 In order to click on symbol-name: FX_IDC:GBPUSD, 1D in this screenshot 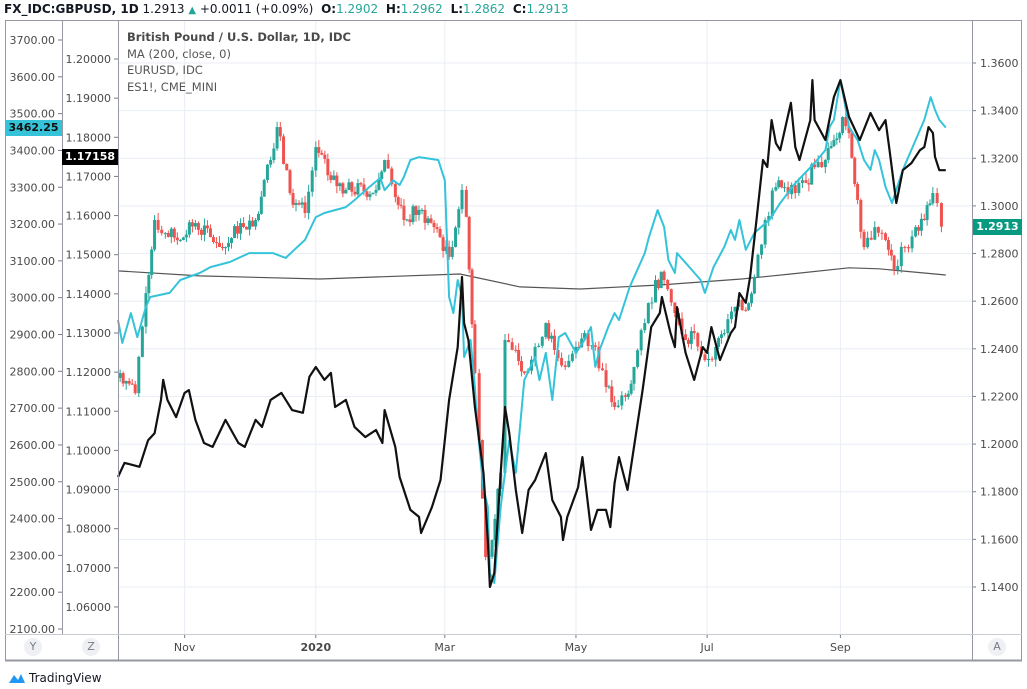, I will do `click(71, 9)`.